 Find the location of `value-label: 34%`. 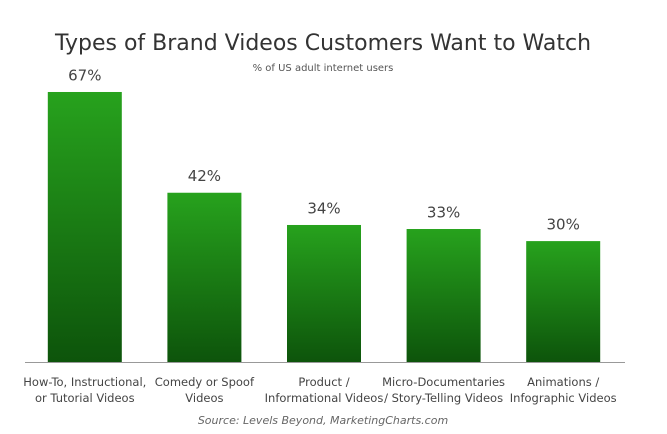

value-label: 34% is located at coordinates (323, 208).